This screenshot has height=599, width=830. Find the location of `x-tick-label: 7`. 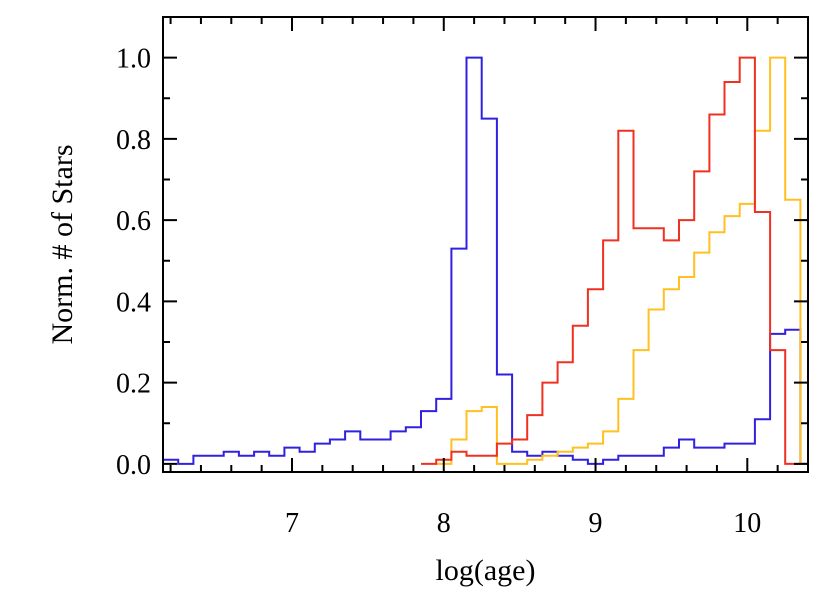

x-tick-label: 7 is located at coordinates (292, 523).